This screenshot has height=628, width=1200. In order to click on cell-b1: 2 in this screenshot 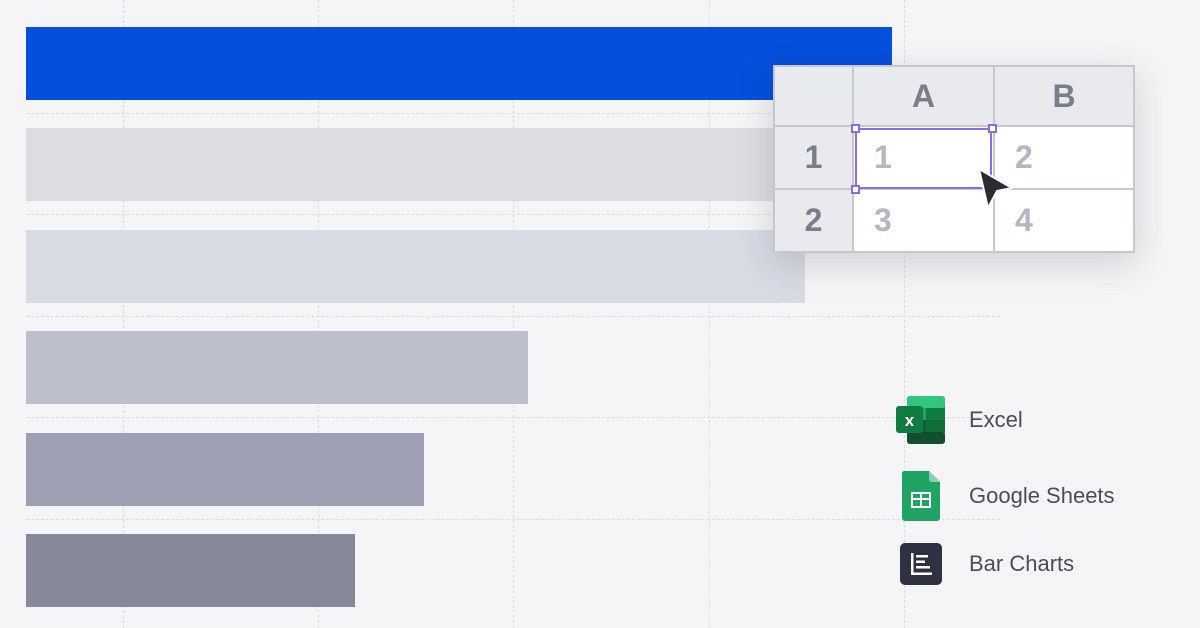, I will do `click(1065, 158)`.